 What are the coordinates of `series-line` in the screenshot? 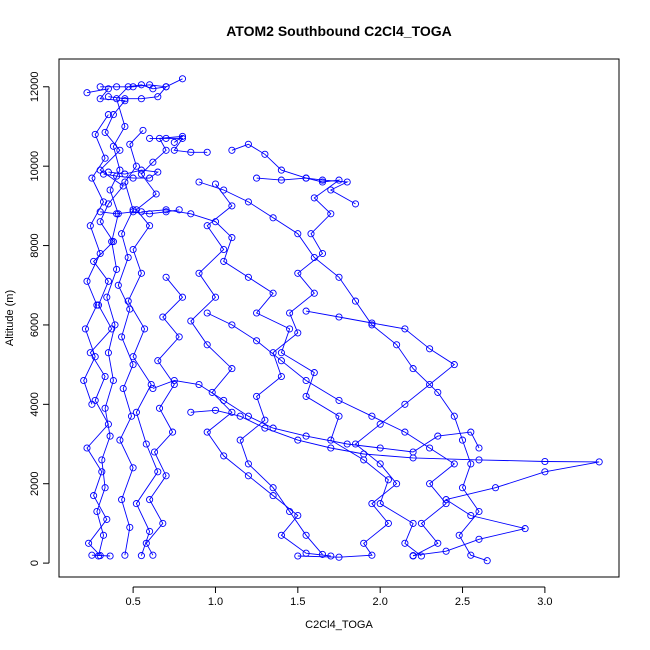 It's located at (106, 322).